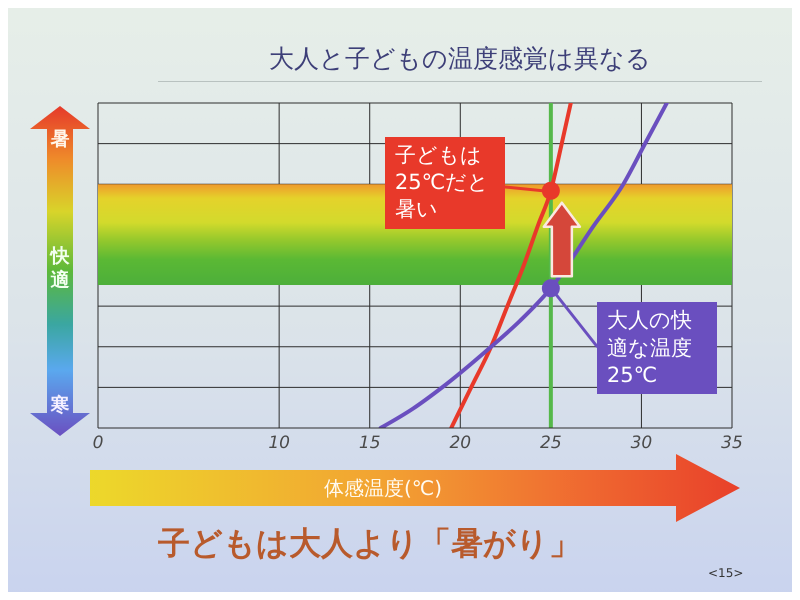 This screenshot has height=600, width=800. What do you see at coordinates (383, 488) in the screenshot?
I see `x-axis-title: 体感温度(℃)` at bounding box center [383, 488].